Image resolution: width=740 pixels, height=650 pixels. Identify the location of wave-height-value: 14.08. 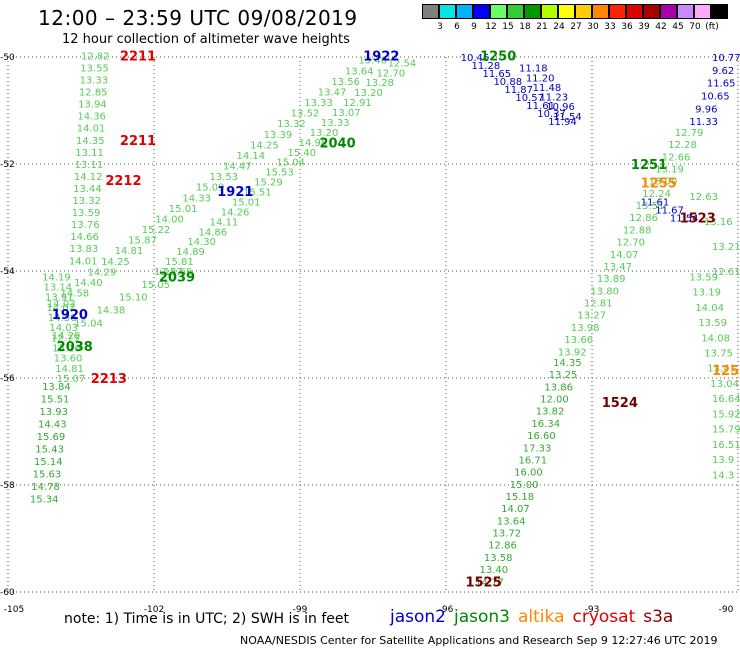
(715, 338).